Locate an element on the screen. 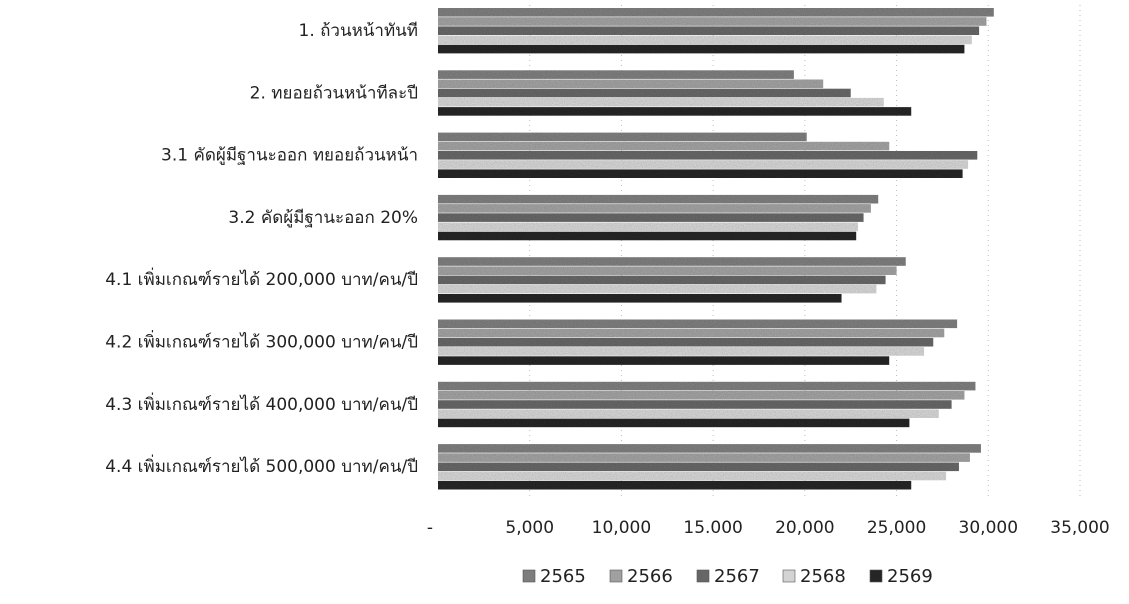 Image resolution: width=1129 pixels, height=604 pixels. legend-label: 2565 is located at coordinates (563, 576).